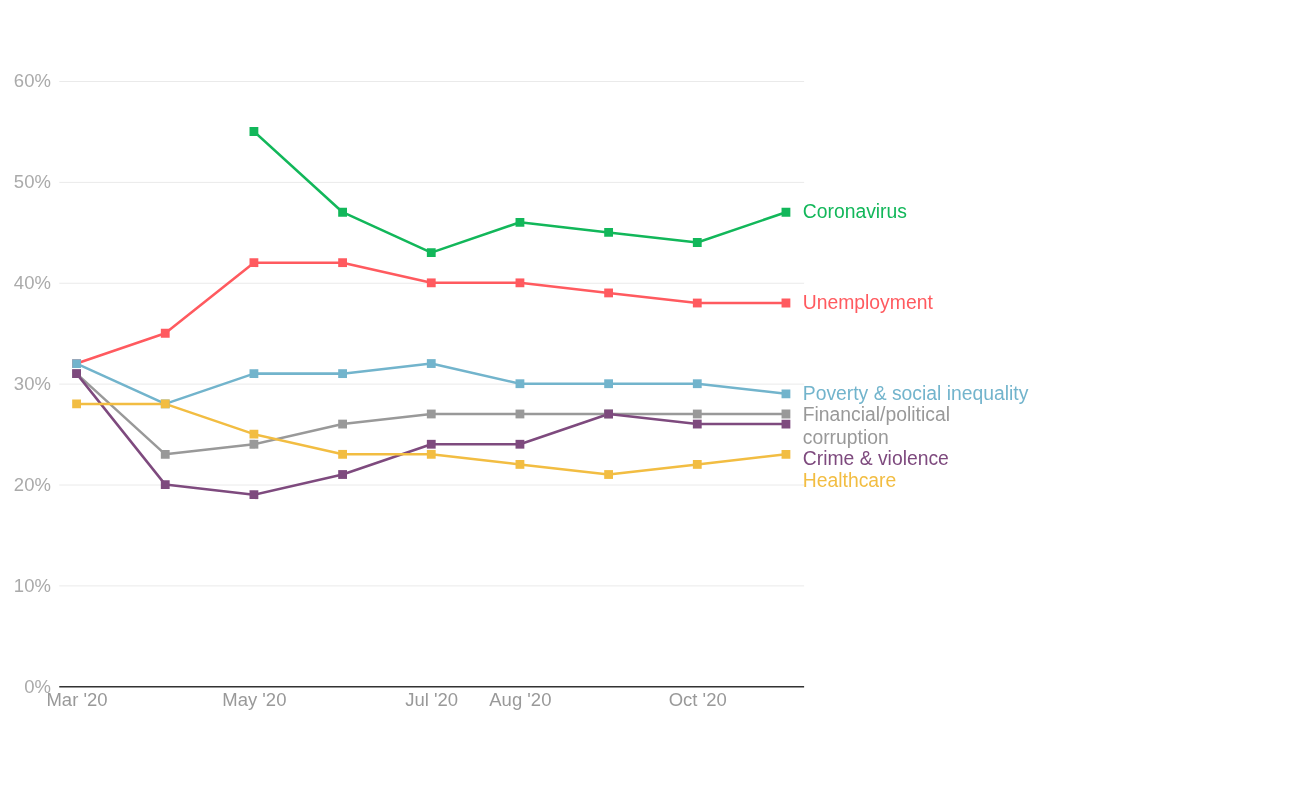  Describe the element at coordinates (849, 481) in the screenshot. I see `series-label: Healthcare` at that location.